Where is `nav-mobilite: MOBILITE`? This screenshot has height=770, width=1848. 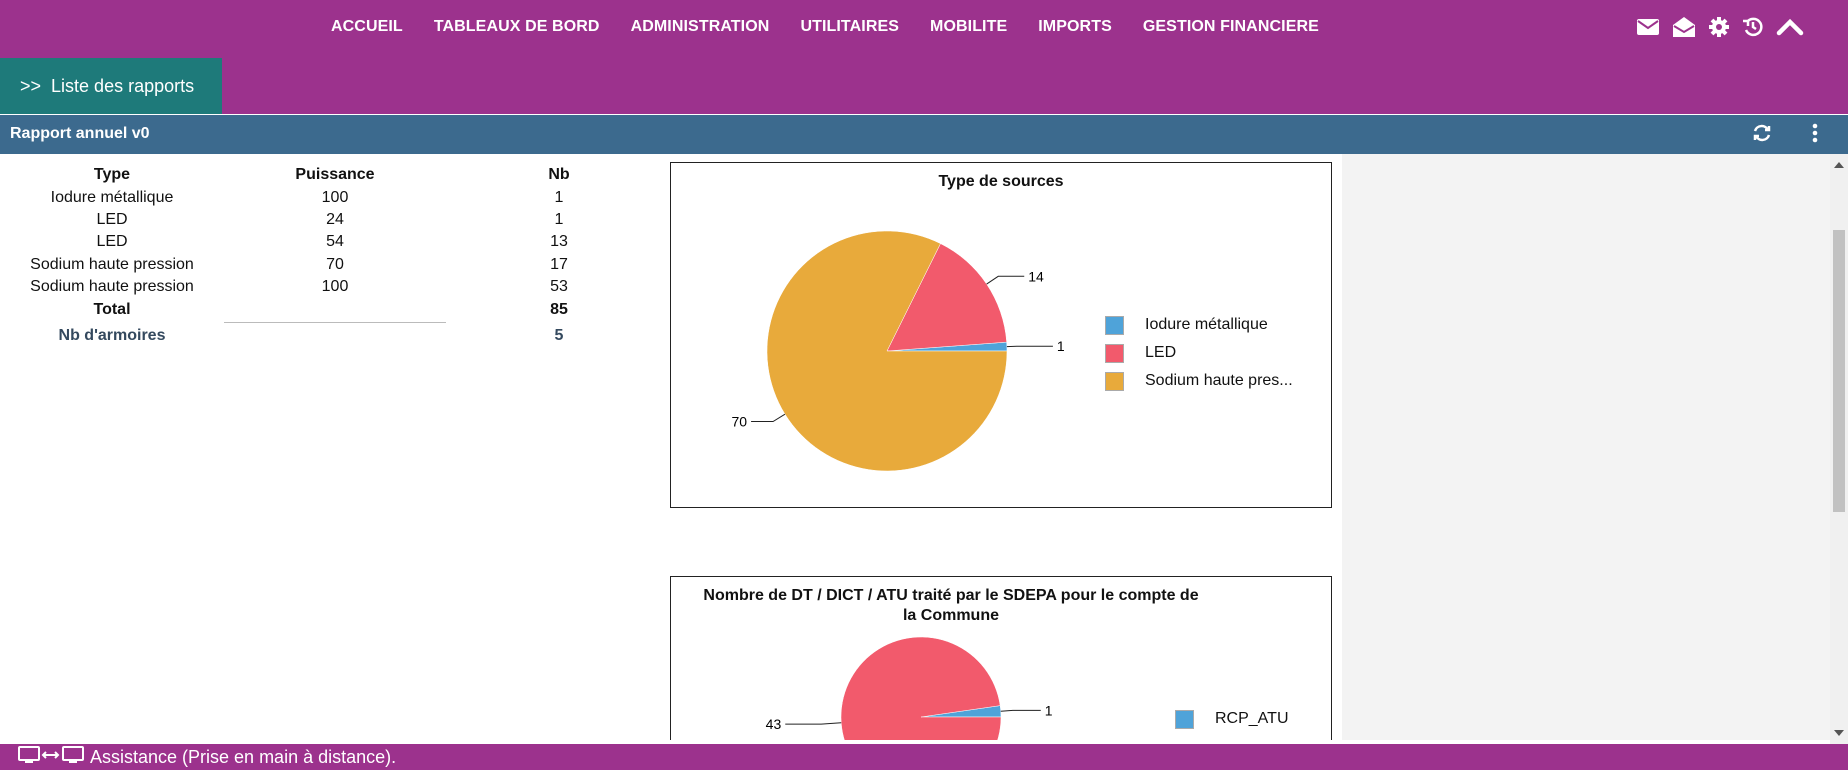
nav-mobilite: MOBILITE is located at coordinates (969, 26).